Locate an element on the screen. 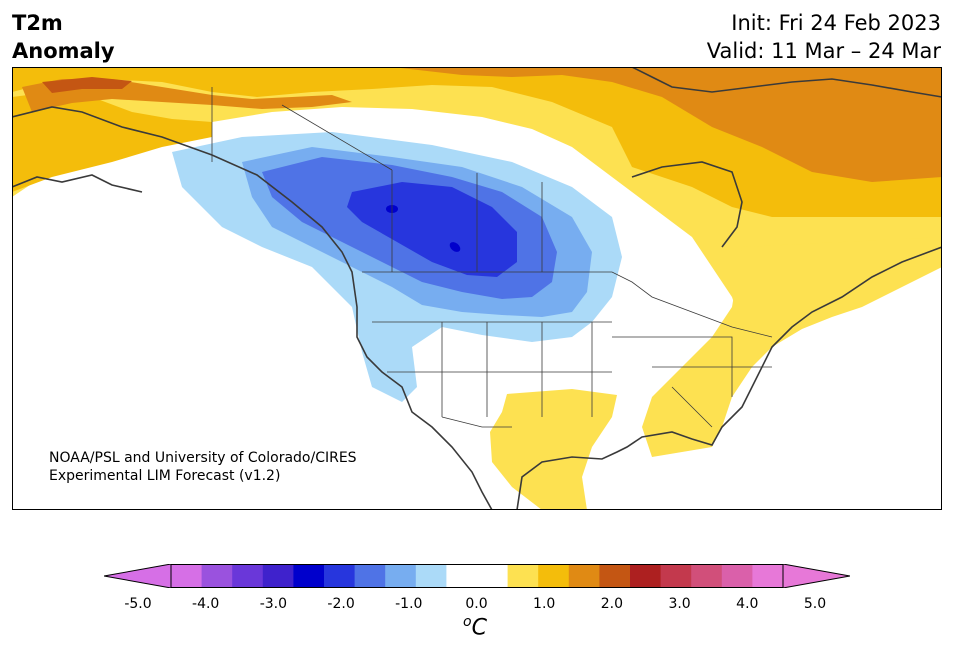  anomaly-neg2_5-core-east is located at coordinates (455, 247).